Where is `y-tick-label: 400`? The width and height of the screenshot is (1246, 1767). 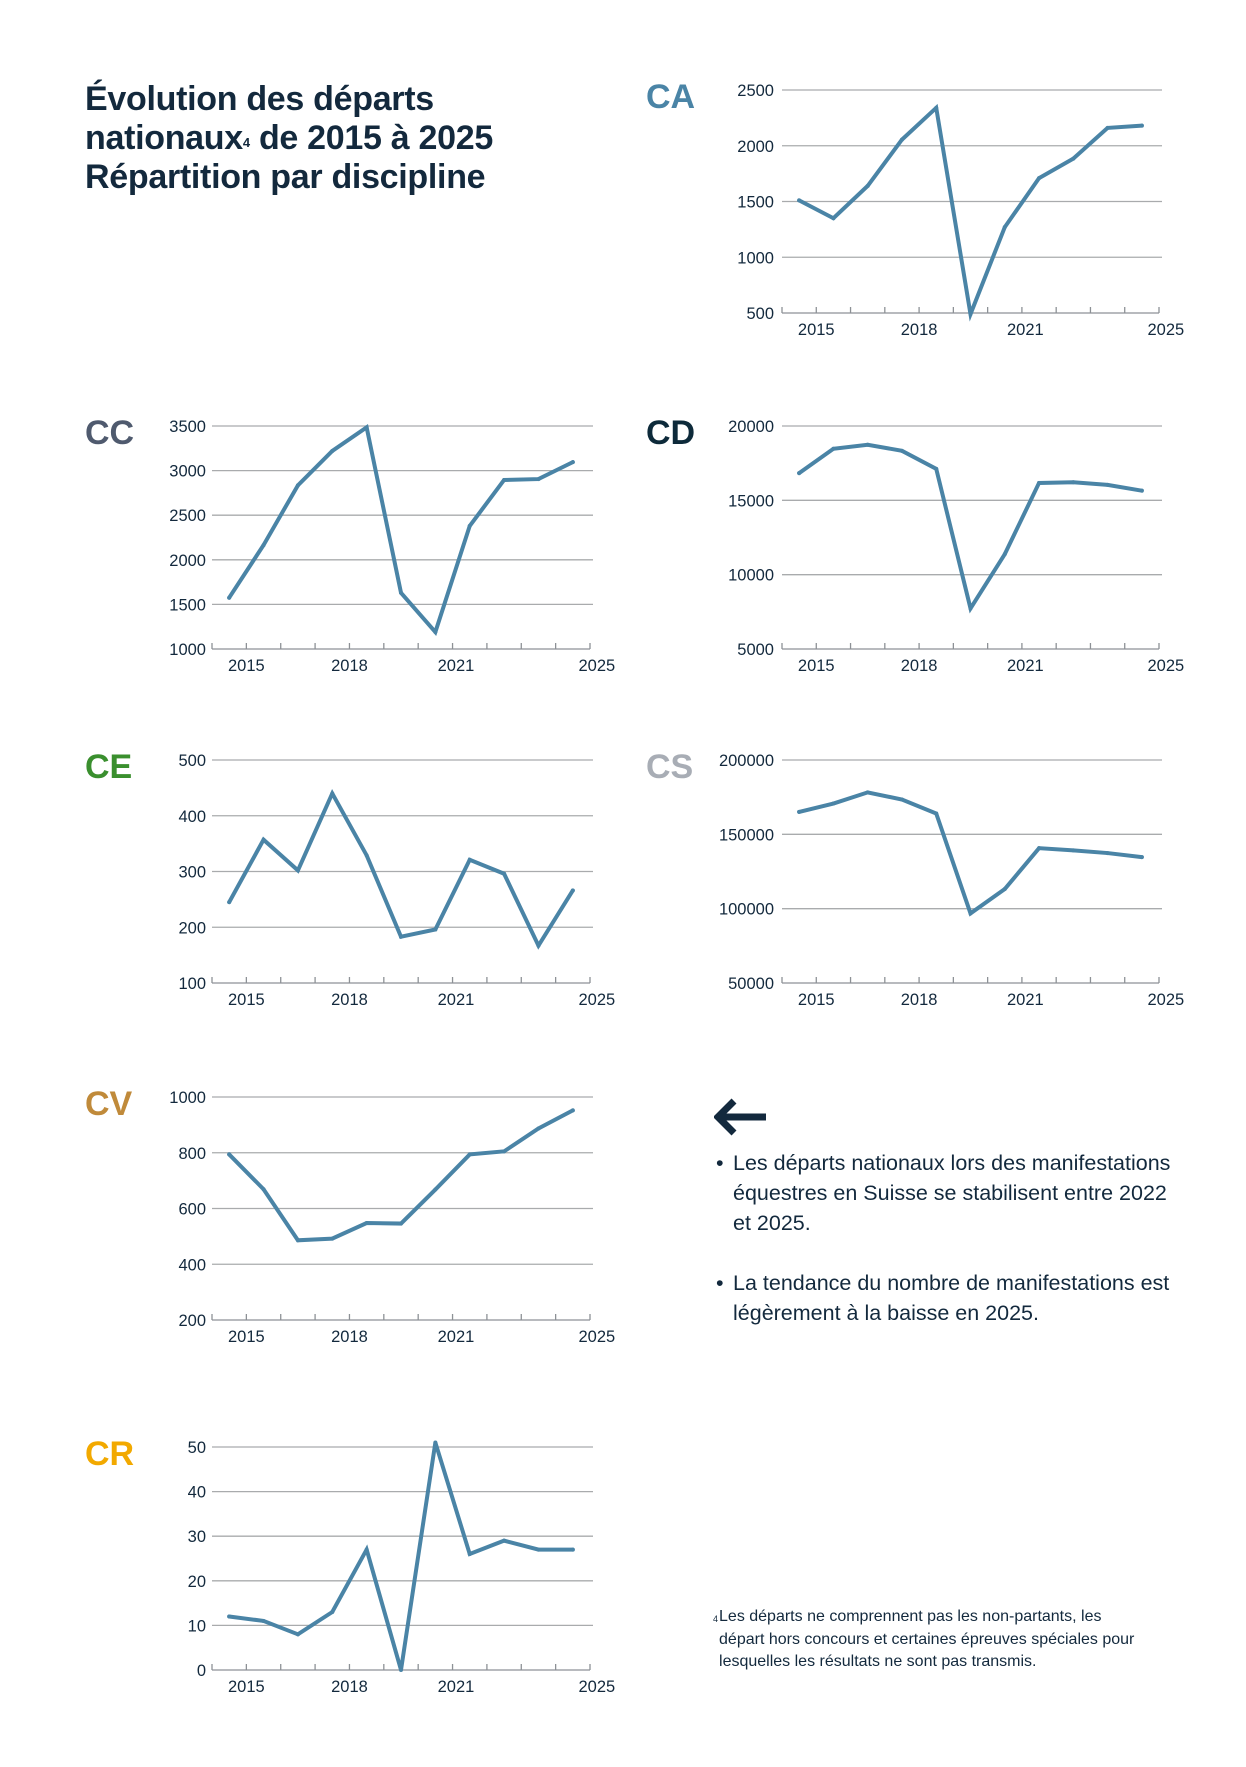
y-tick-label: 400 is located at coordinates (192, 817).